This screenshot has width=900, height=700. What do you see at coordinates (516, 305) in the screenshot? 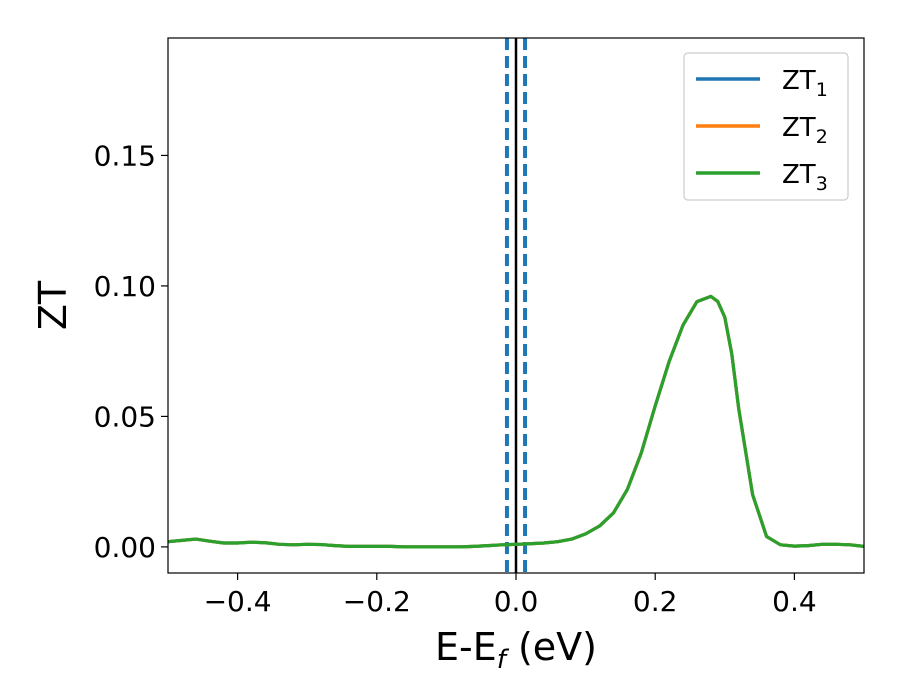
I see `reference-lines` at bounding box center [516, 305].